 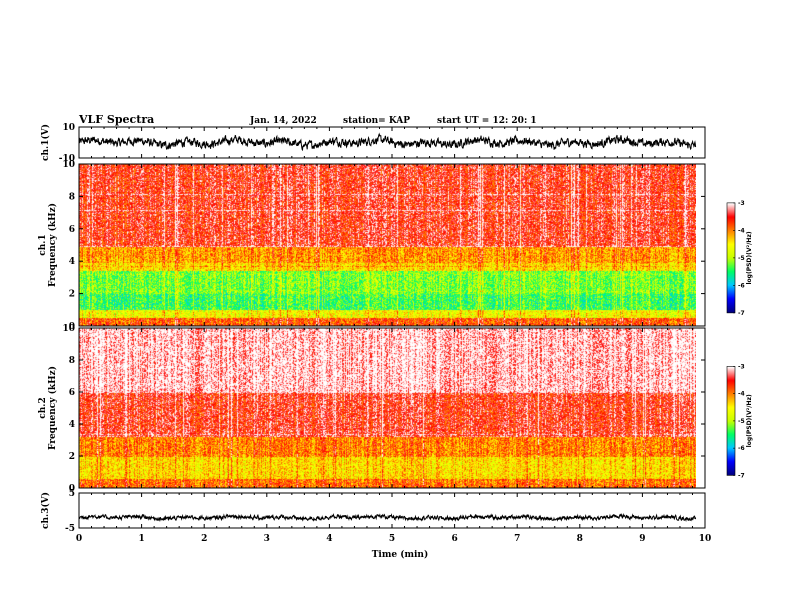 I want to click on station-label: station= KAP, so click(x=376, y=121).